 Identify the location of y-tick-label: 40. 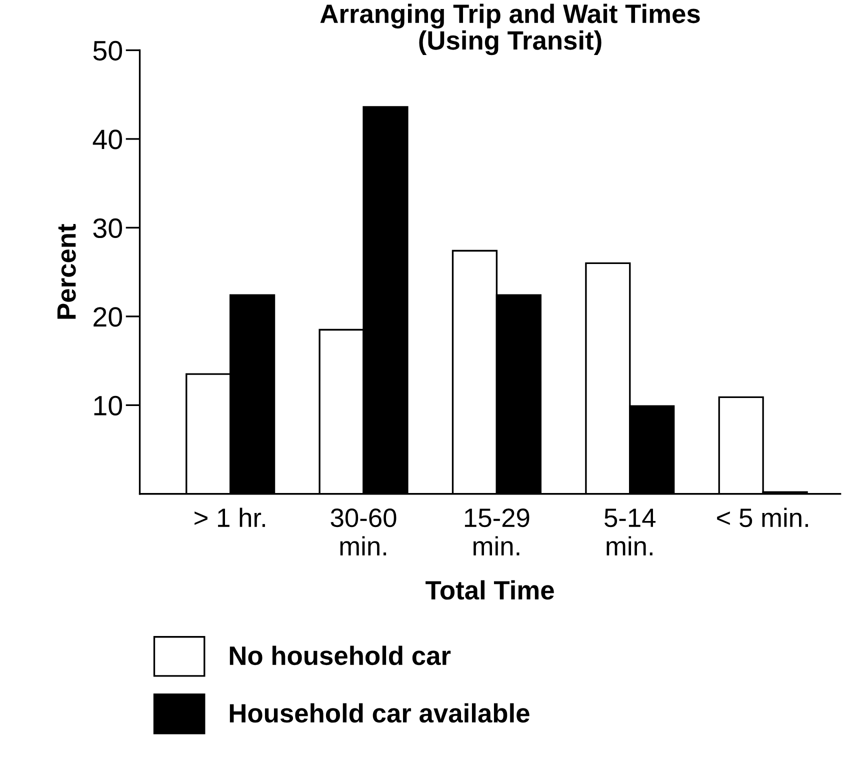
(107, 140).